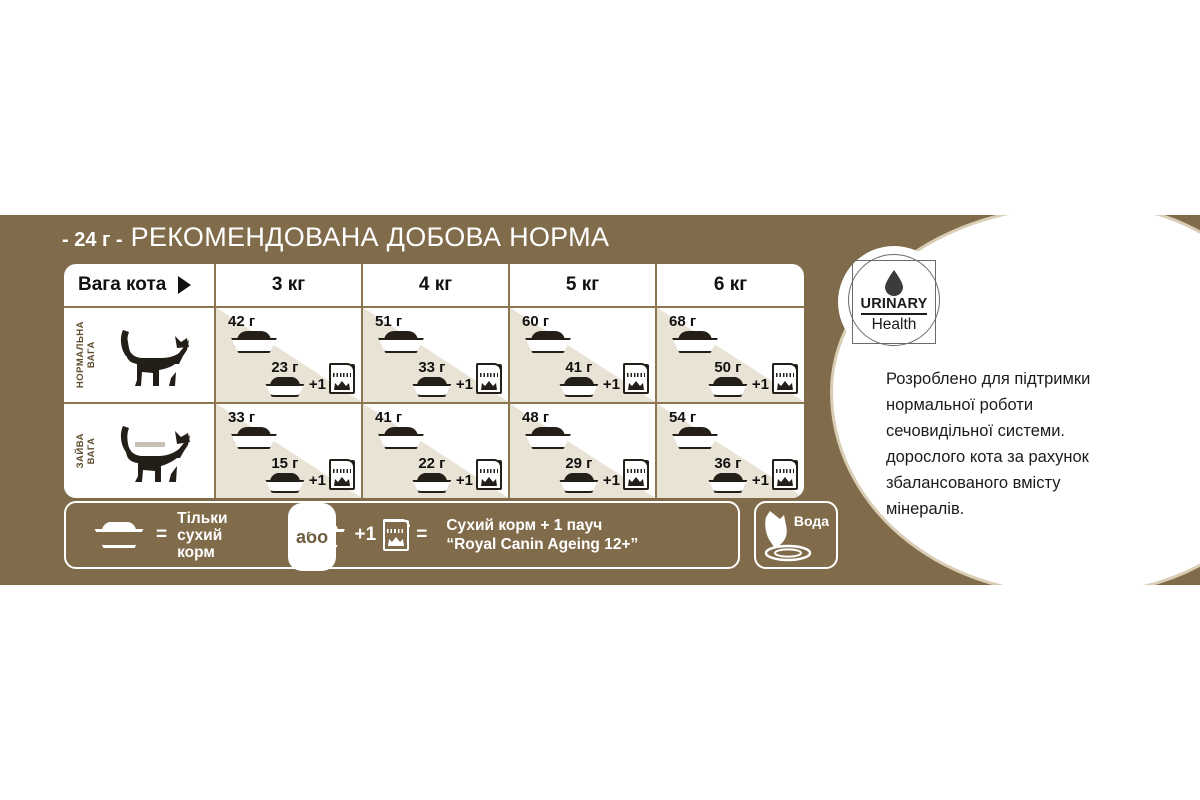 Image resolution: width=1200 pixels, height=800 pixels. What do you see at coordinates (92, 240) in the screenshot?
I see `pack-weight-badge: - 24 г -` at bounding box center [92, 240].